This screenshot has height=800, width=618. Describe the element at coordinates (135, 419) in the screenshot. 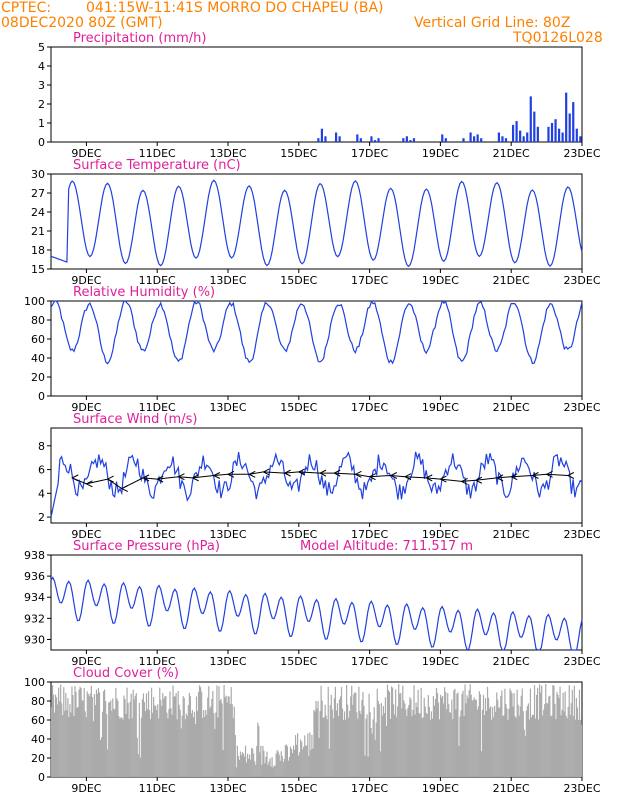

I see `wind-title: Surface Wind (m/s)` at that location.